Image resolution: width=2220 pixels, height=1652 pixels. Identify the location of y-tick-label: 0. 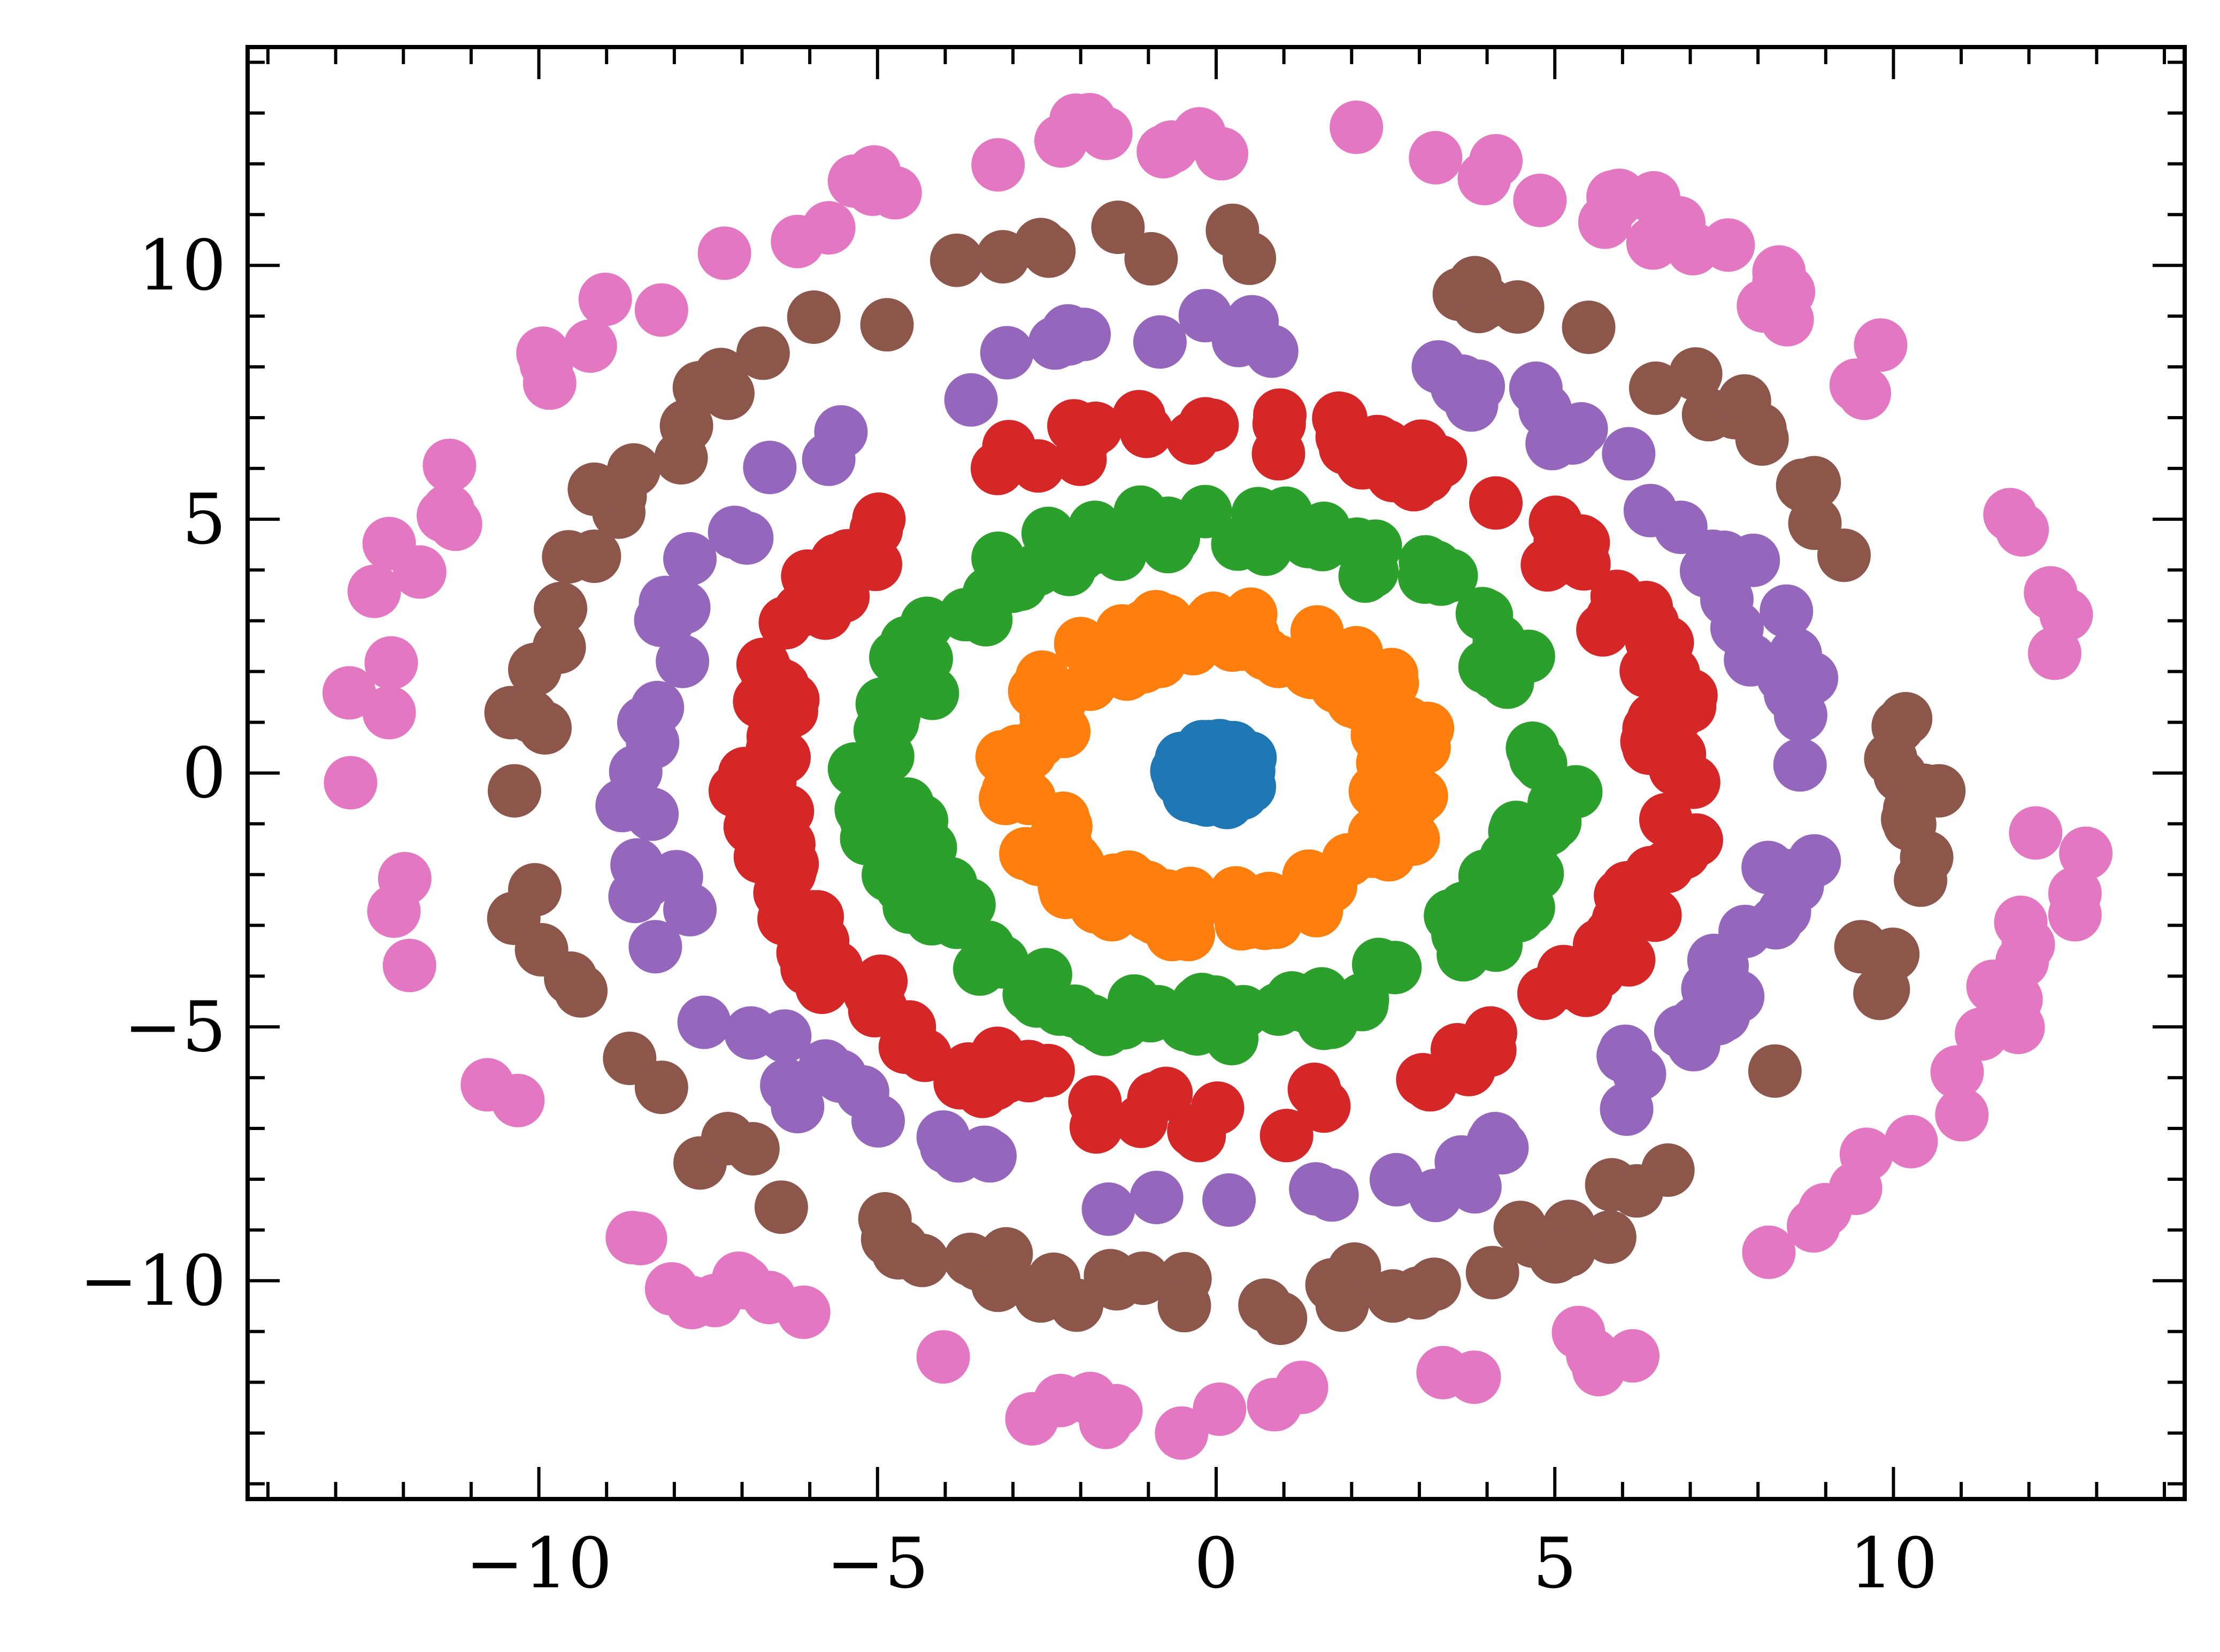
(204, 773).